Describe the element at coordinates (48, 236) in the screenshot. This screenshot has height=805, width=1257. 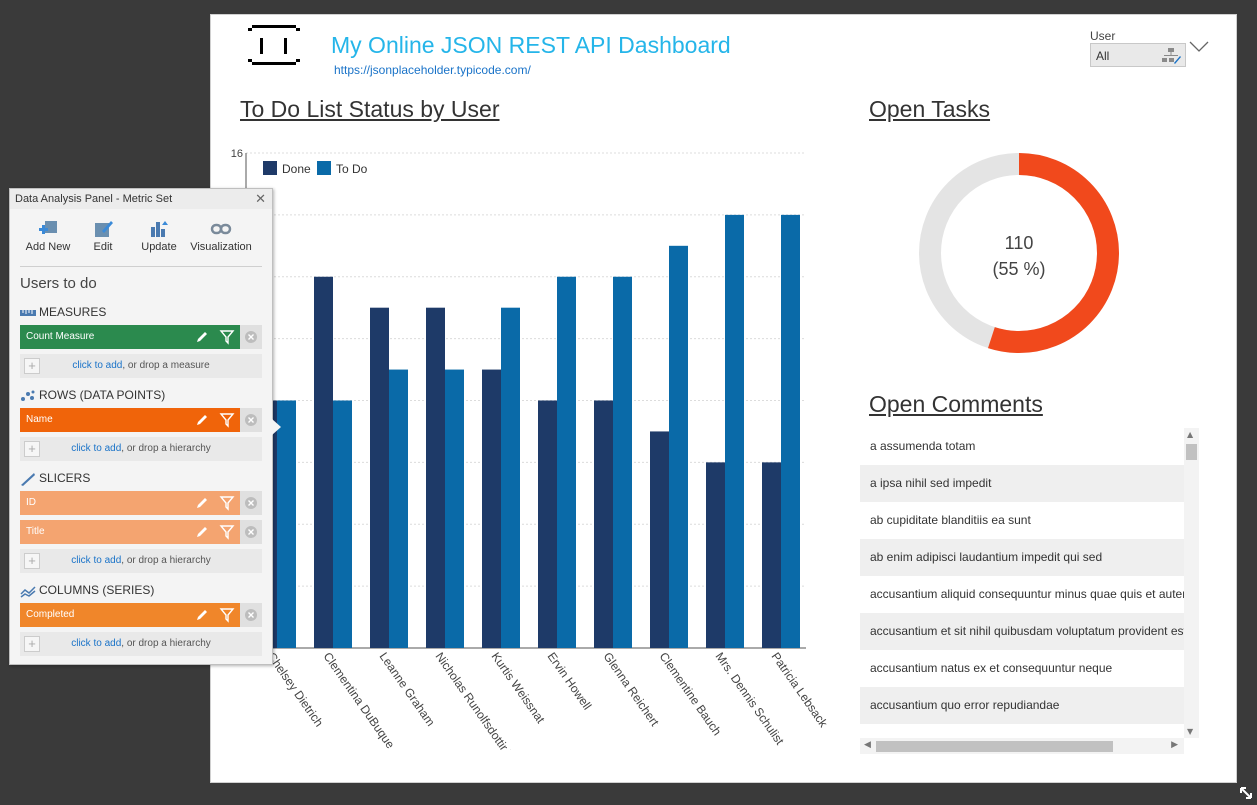
I see `add-new-button: Add New` at that location.